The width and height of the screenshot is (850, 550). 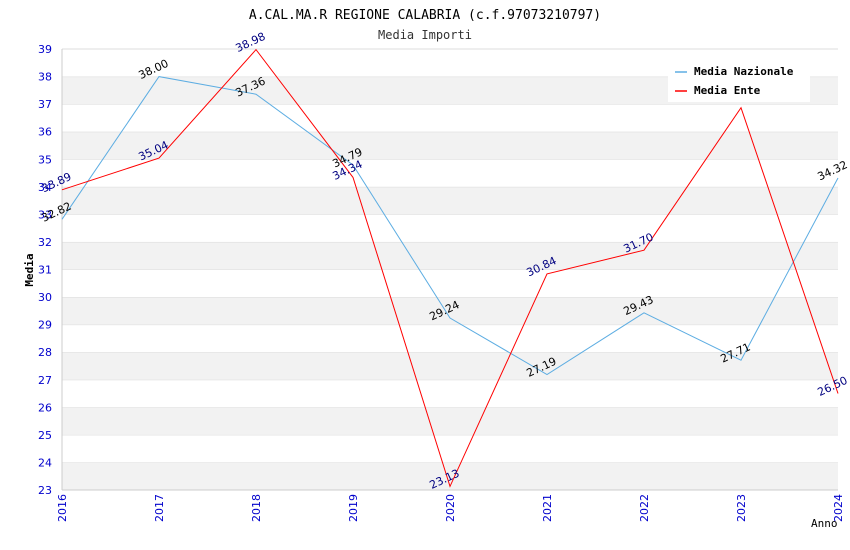 I want to click on x-tick-label: 2016, so click(x=62, y=508).